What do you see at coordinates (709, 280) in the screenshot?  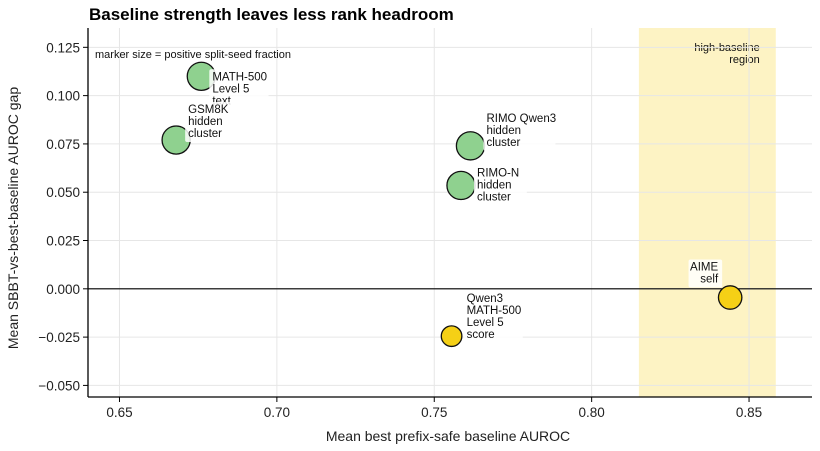 I see `point-label-line: self` at bounding box center [709, 280].